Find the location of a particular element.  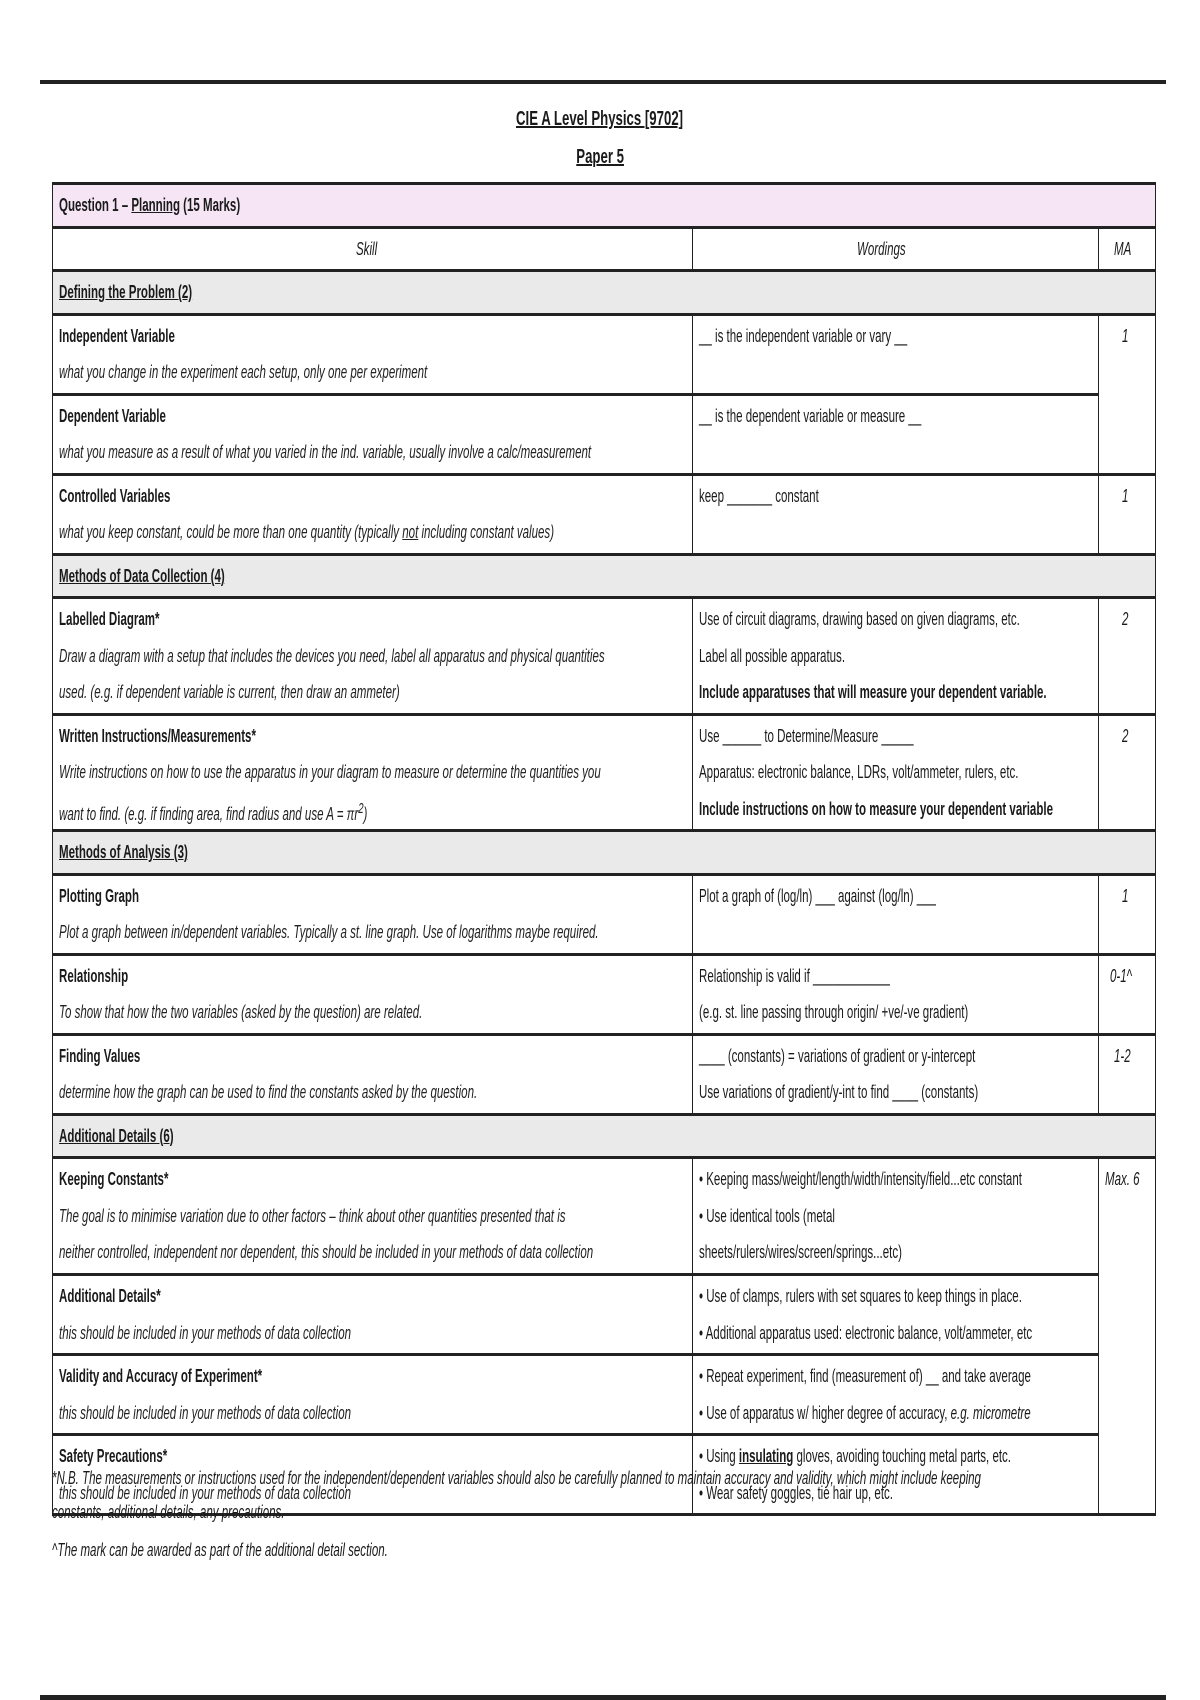

question-header: Question 1 – Planning (15 Marks) is located at coordinates (604, 205).